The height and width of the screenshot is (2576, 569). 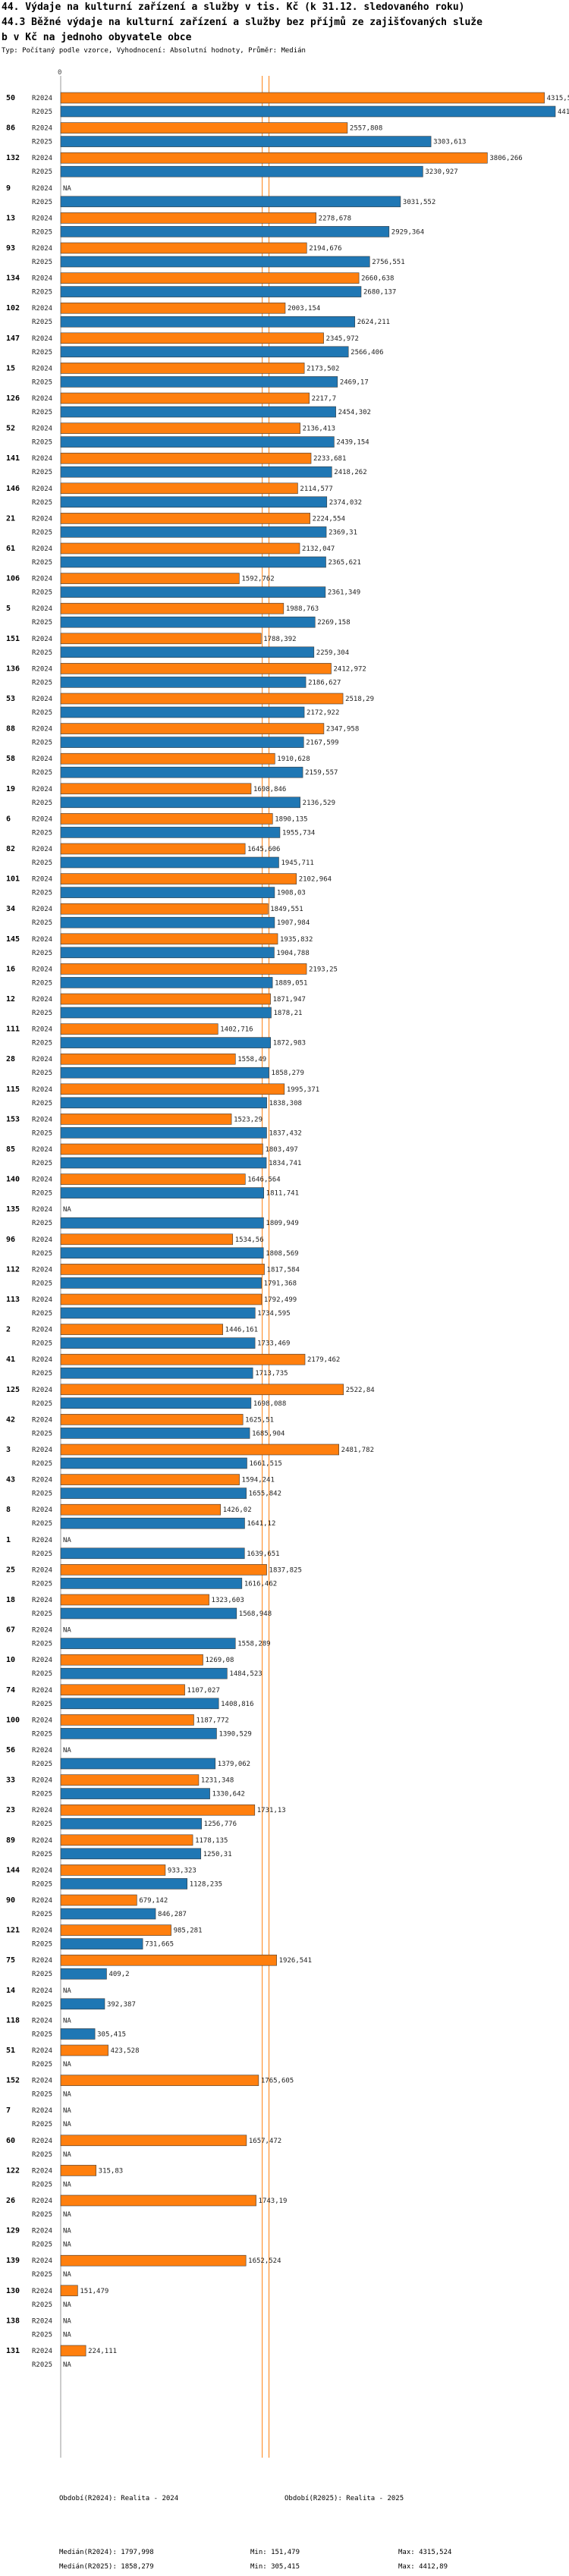 I want to click on chart-title-line-3: b v Kč na jednoho obyvatele obce, so click(x=97, y=37).